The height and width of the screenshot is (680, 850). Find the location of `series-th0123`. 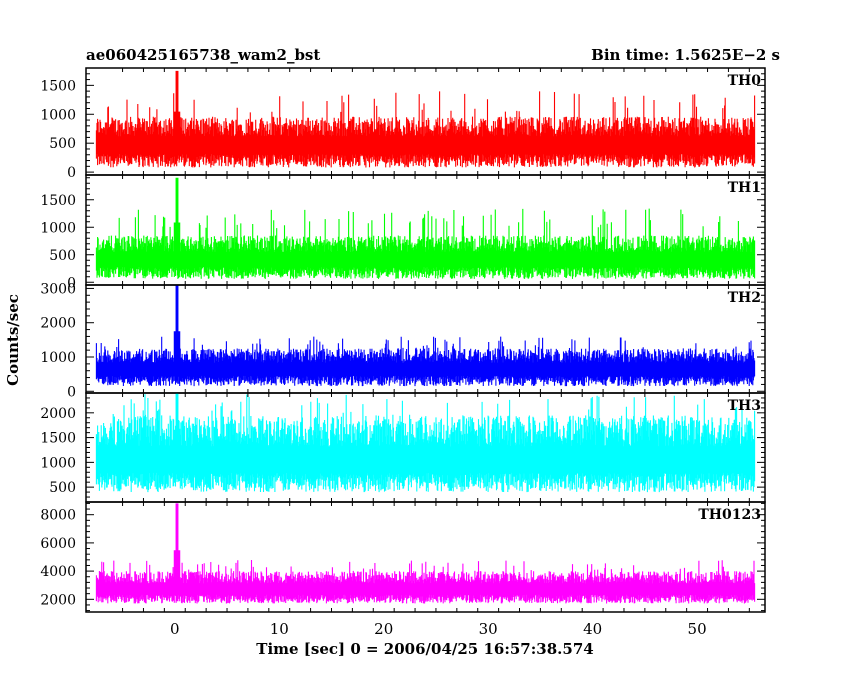

series-th0123 is located at coordinates (425, 553).